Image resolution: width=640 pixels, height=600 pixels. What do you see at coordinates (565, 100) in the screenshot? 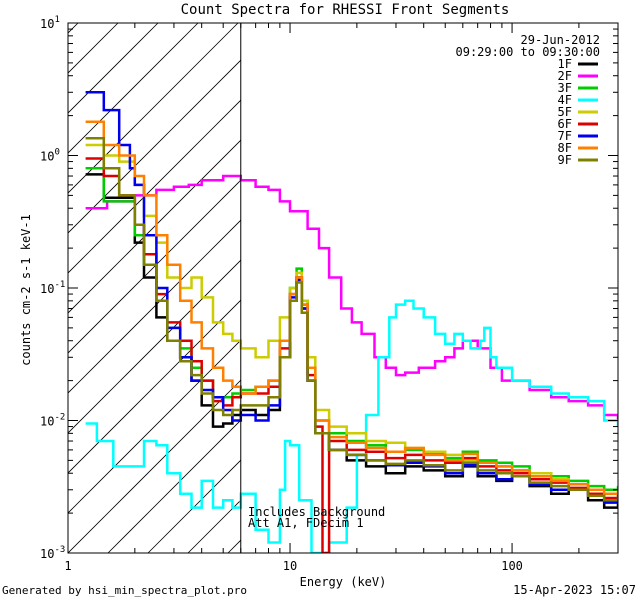
I see `legend-label-4F: 4F` at bounding box center [565, 100].